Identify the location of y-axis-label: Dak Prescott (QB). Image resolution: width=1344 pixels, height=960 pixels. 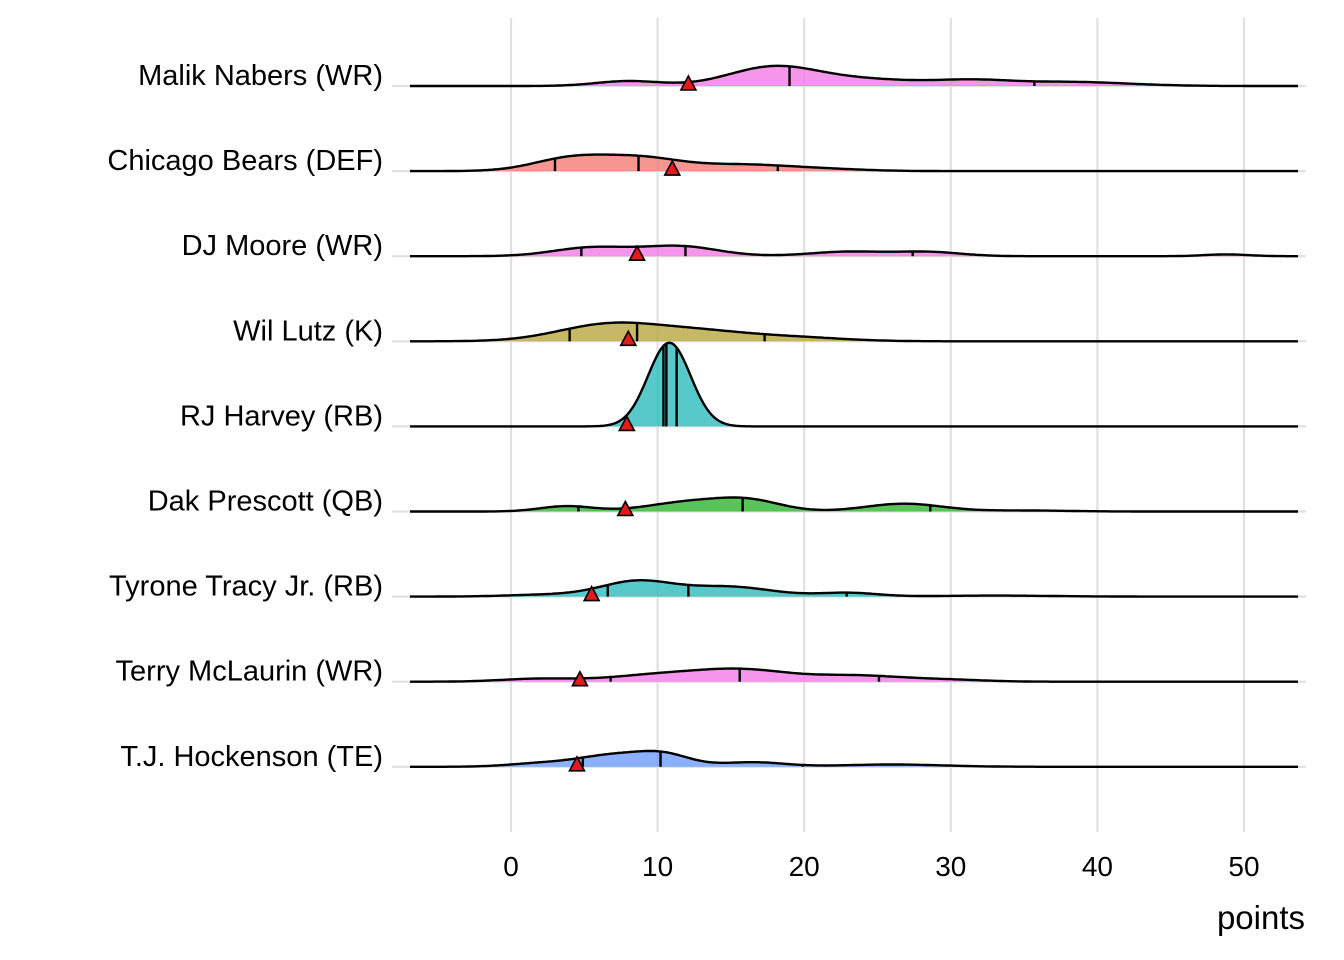
(265, 502).